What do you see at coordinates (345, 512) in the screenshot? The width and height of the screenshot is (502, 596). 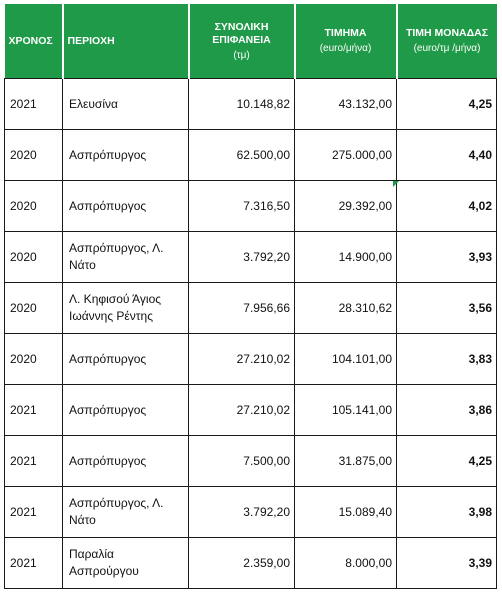 I see `cell-rent: 15.089,40` at bounding box center [345, 512].